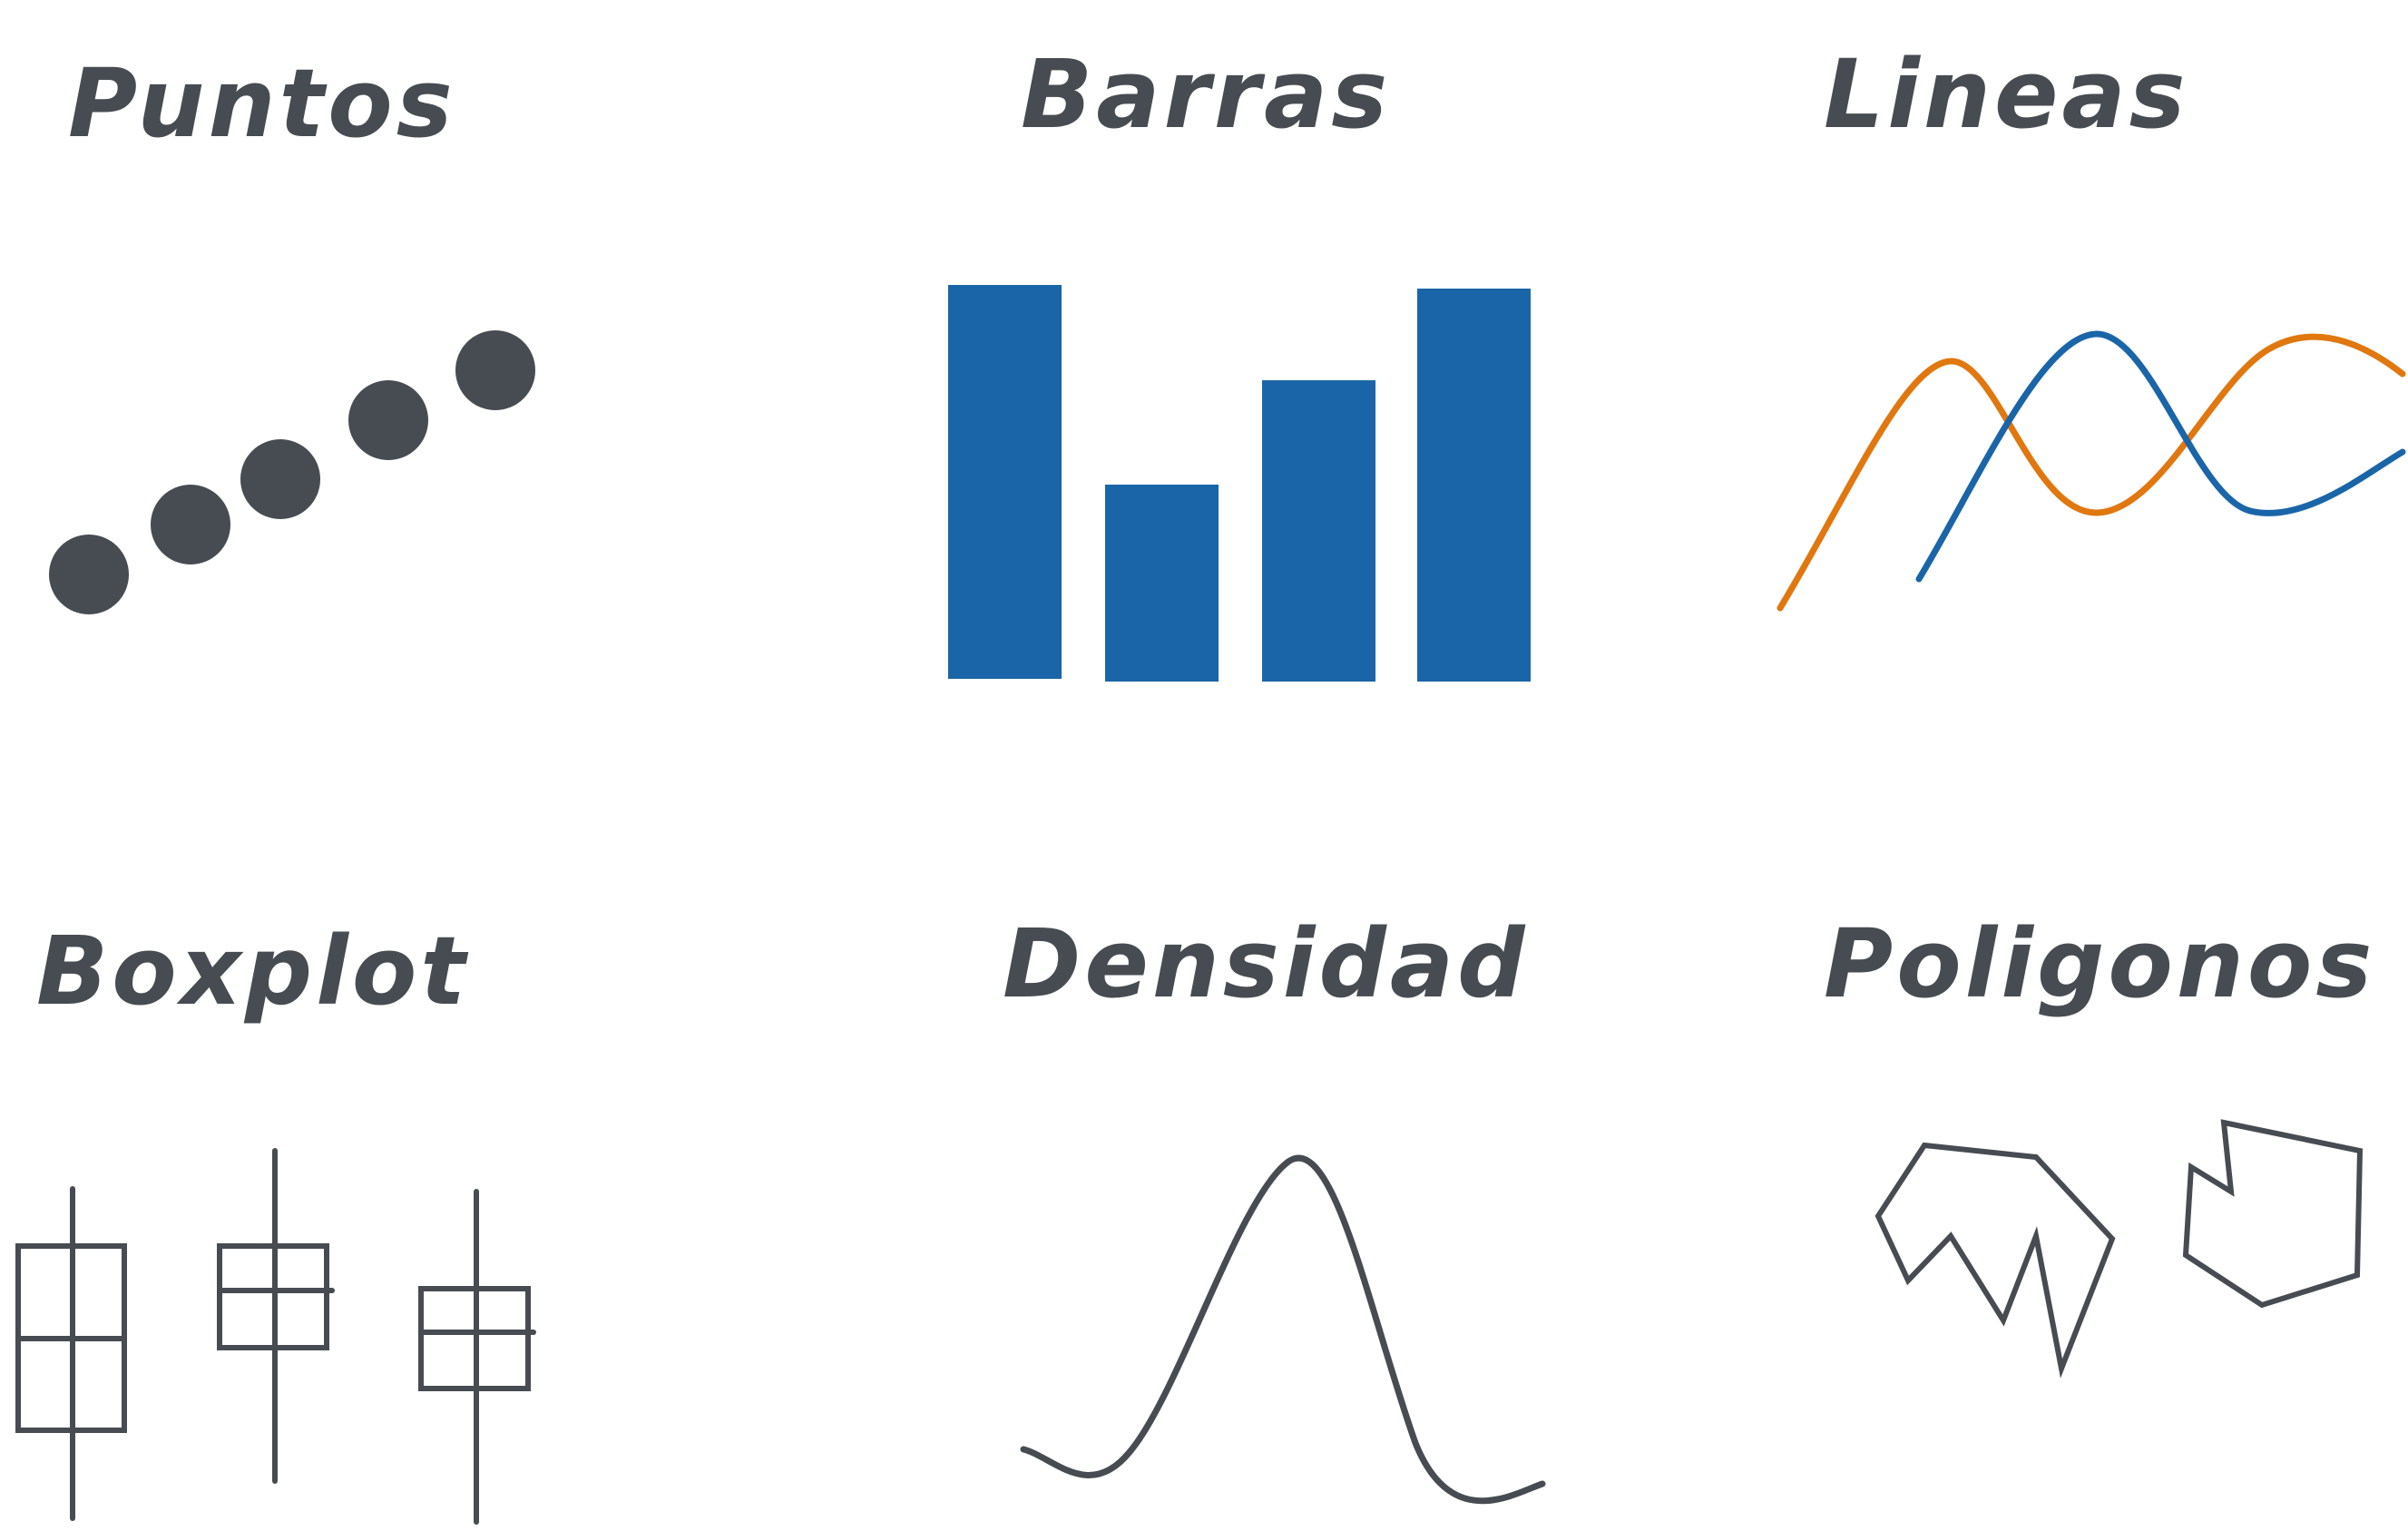  What do you see at coordinates (1283, 1329) in the screenshot?
I see `density-curve` at bounding box center [1283, 1329].